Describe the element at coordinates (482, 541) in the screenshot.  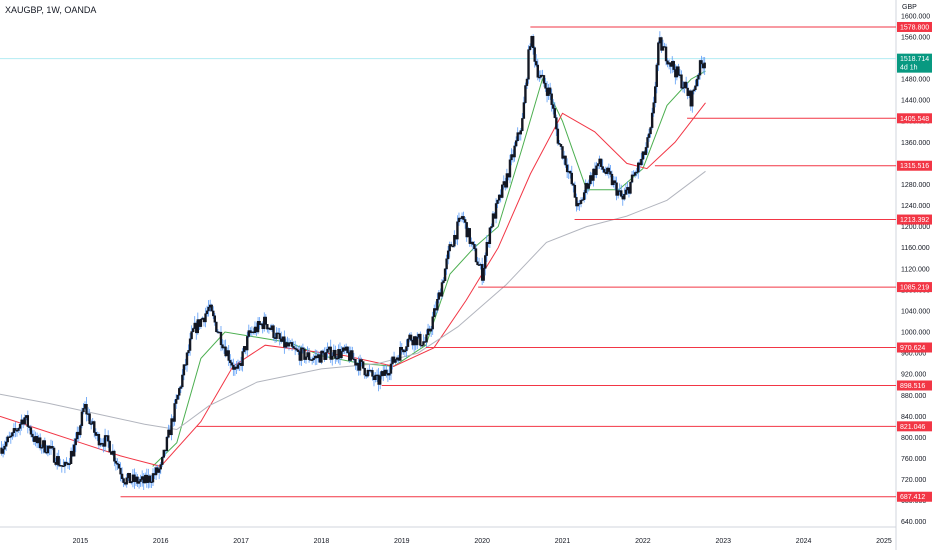
I see `x-tick-label: 2020` at that location.